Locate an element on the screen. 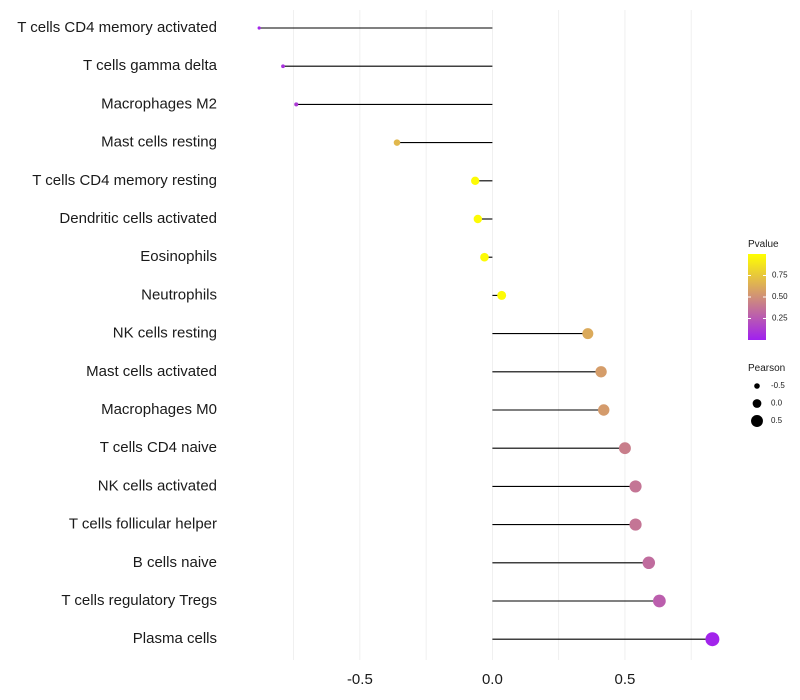  category-label: NK cells activated is located at coordinates (157, 485).